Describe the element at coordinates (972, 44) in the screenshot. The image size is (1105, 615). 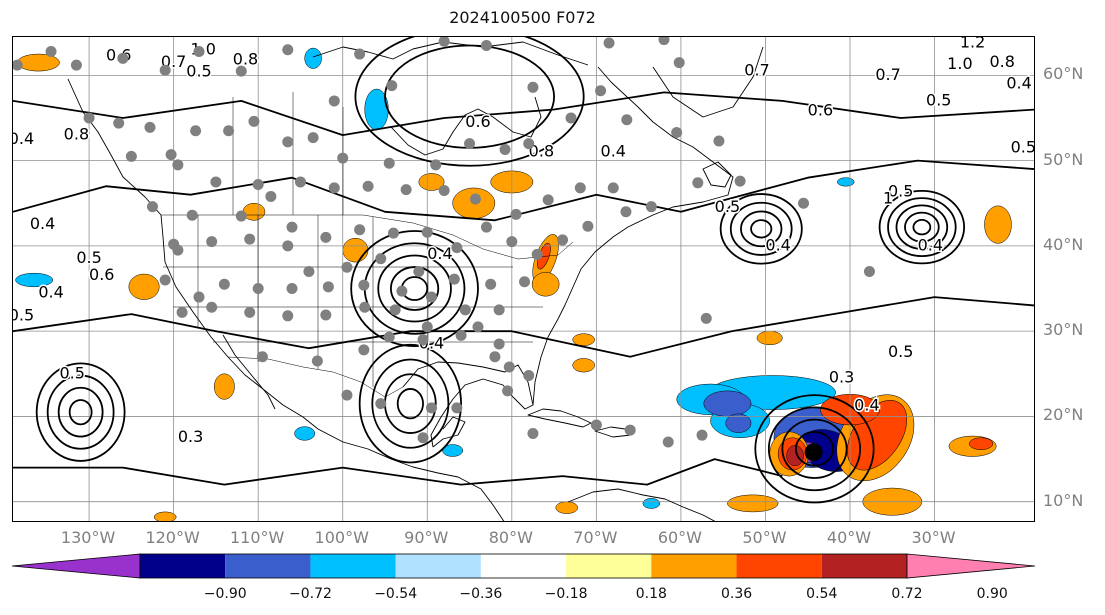
I see `contour-label: 1.2` at that location.